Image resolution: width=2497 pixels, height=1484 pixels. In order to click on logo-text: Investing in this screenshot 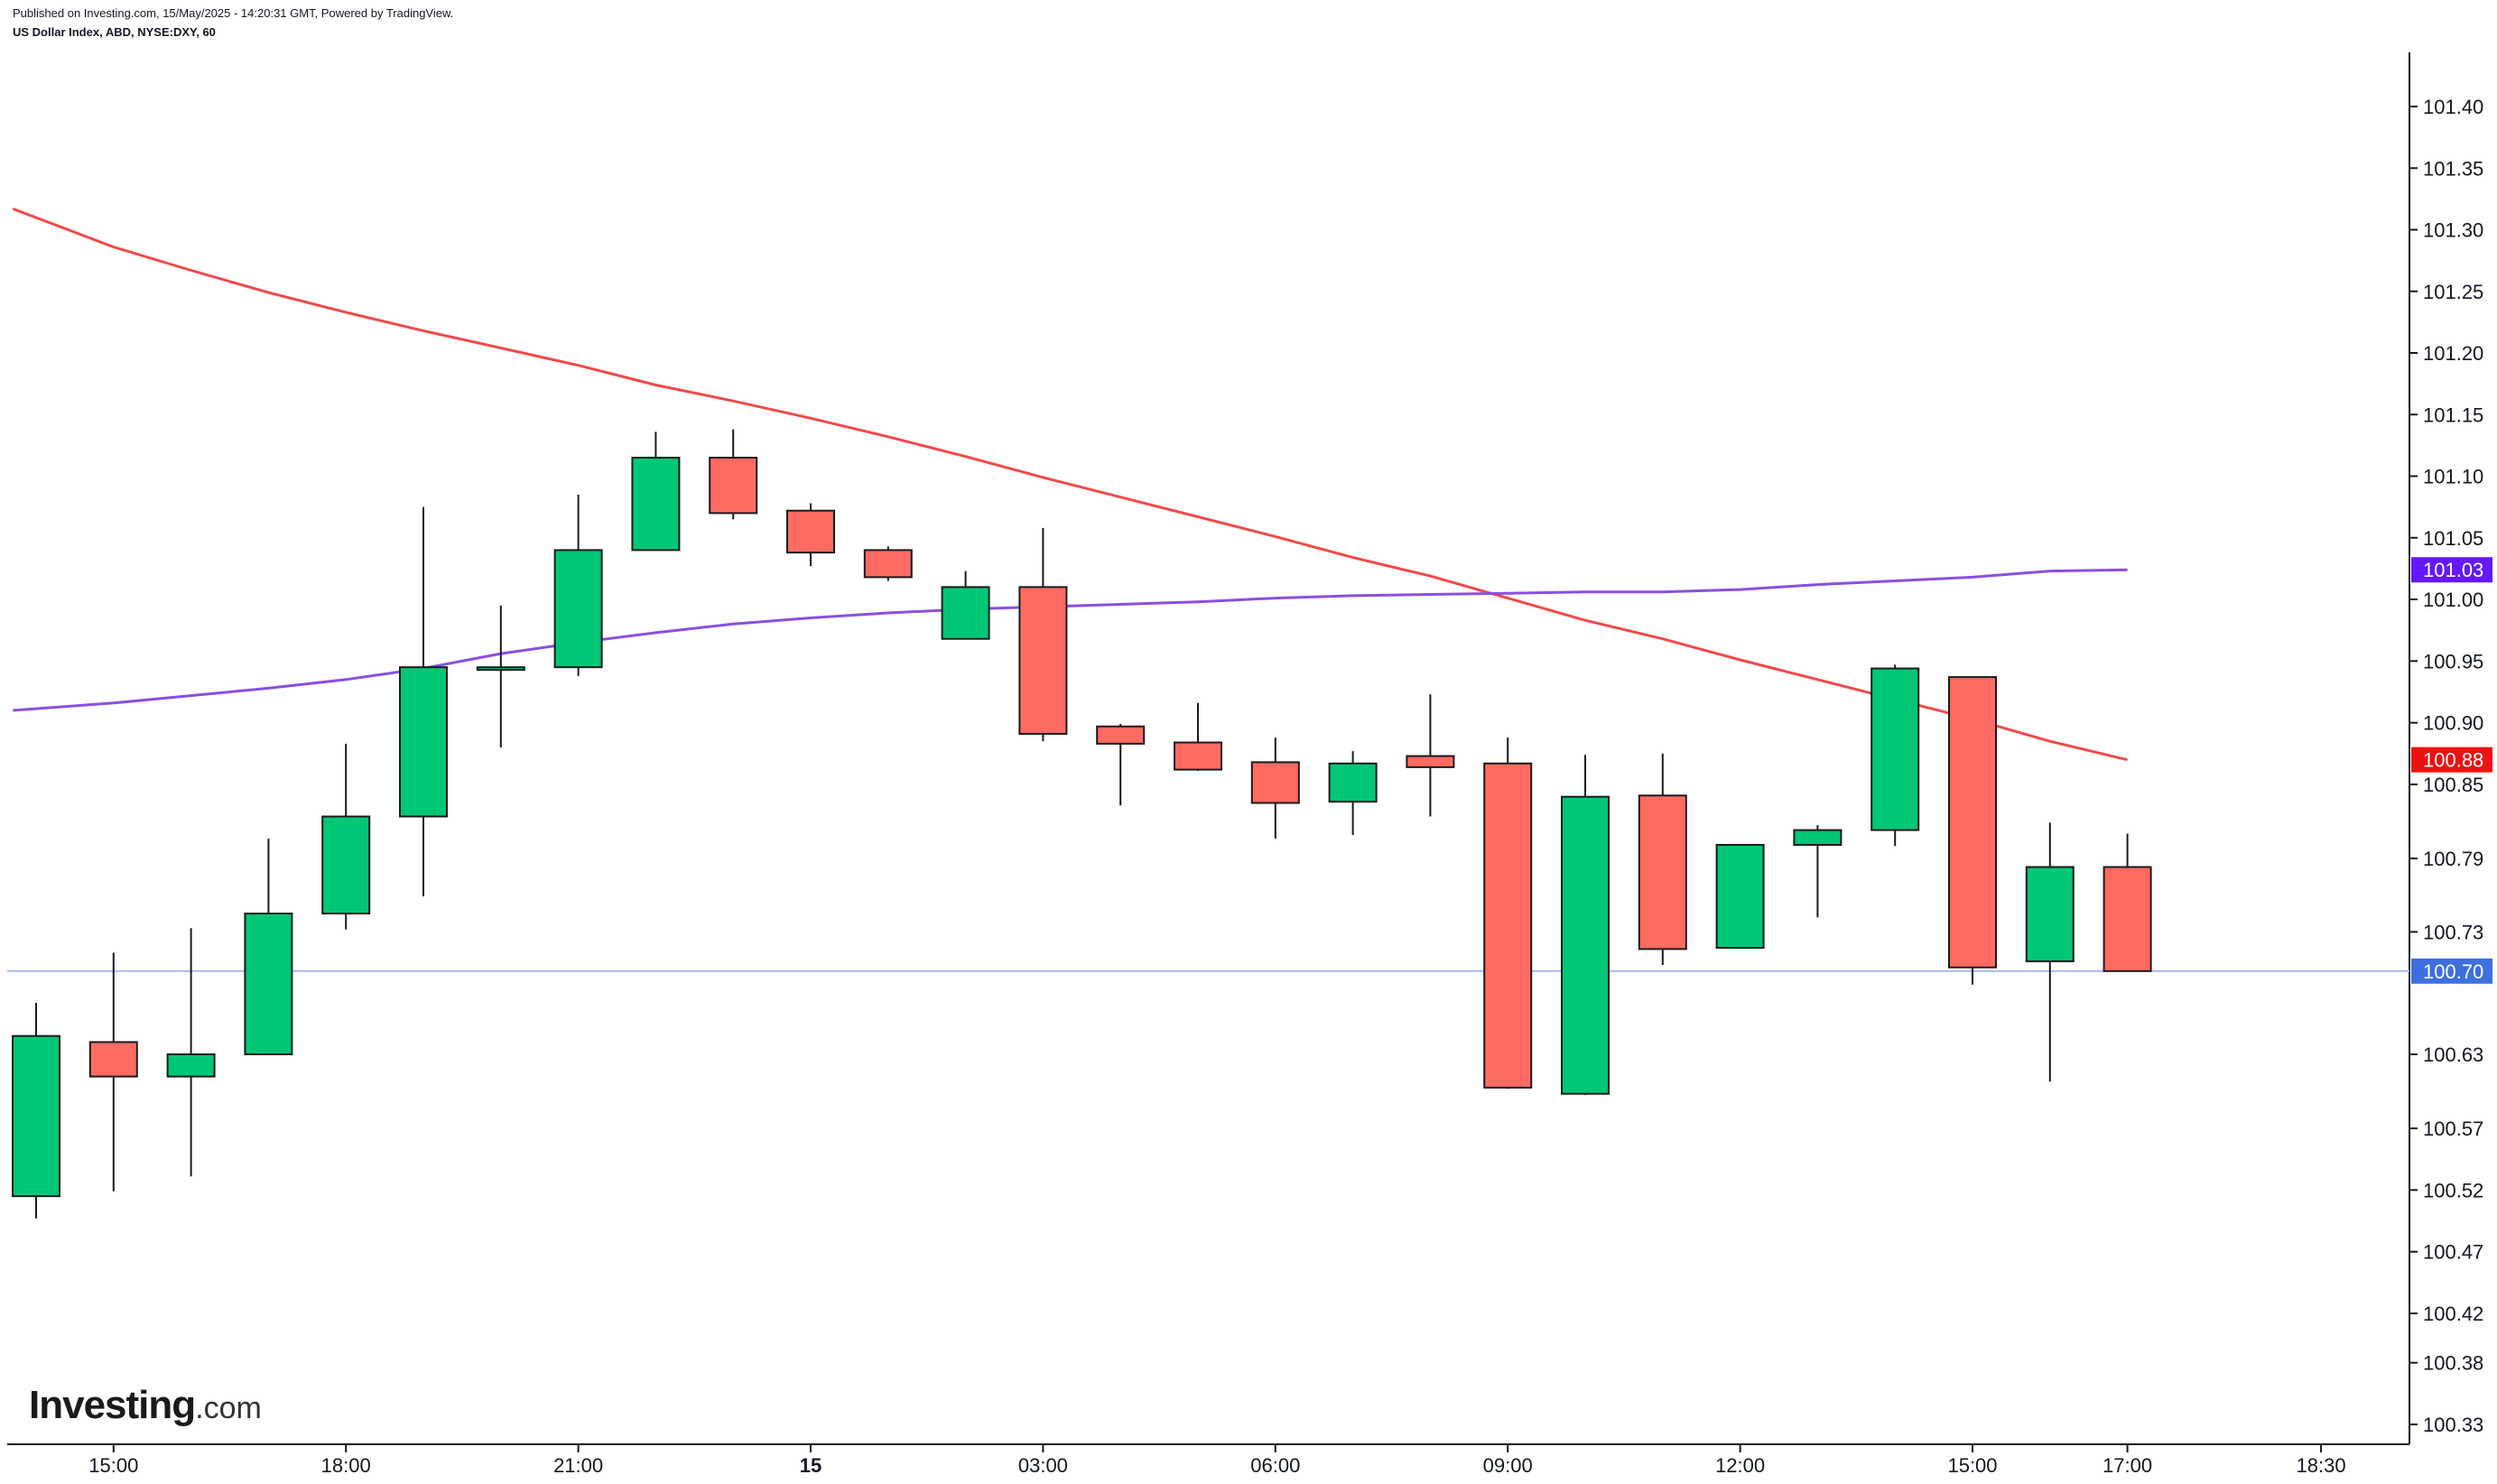, I will do `click(112, 1405)`.